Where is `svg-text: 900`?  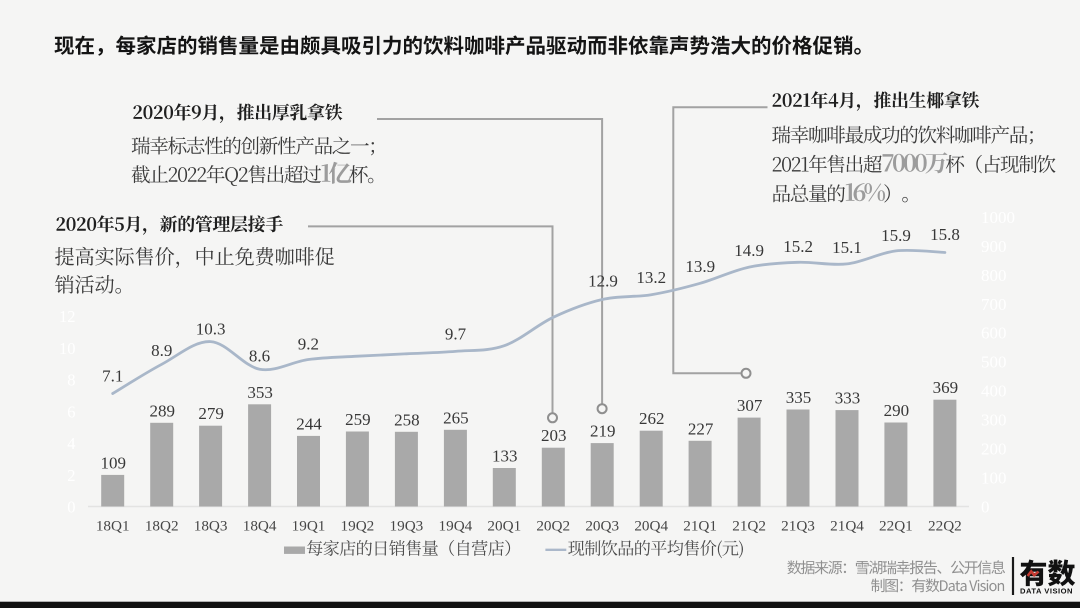 svg-text: 900 is located at coordinates (994, 246).